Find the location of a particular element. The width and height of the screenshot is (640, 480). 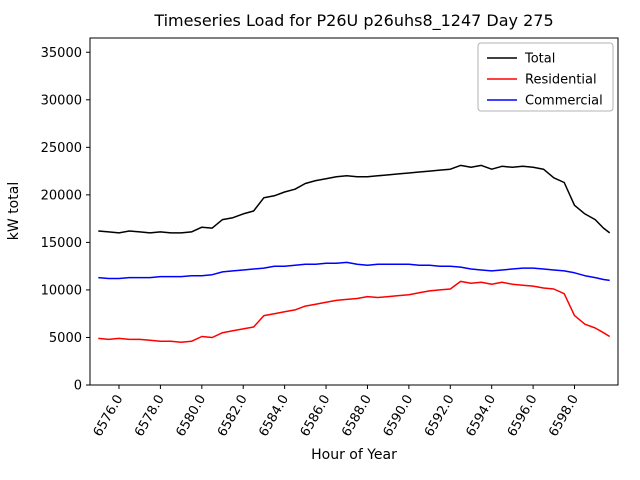

series-commercial-line is located at coordinates (354, 271).